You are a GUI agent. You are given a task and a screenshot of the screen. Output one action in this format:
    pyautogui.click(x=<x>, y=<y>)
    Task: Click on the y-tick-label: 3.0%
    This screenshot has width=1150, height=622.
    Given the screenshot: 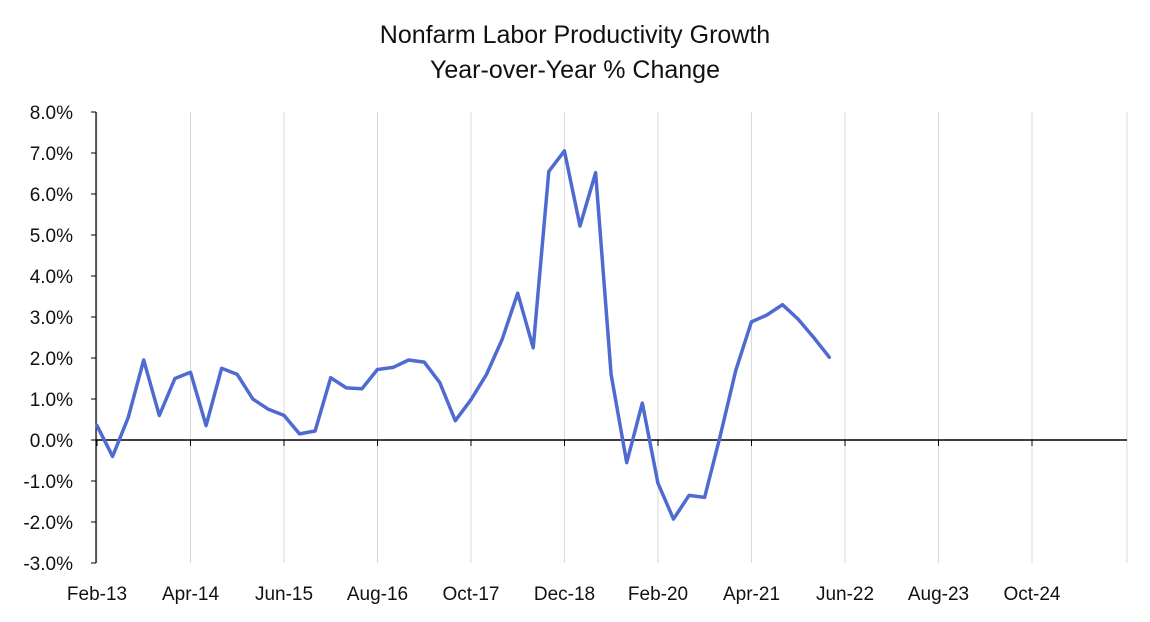 What is the action you would take?
    pyautogui.click(x=51, y=318)
    